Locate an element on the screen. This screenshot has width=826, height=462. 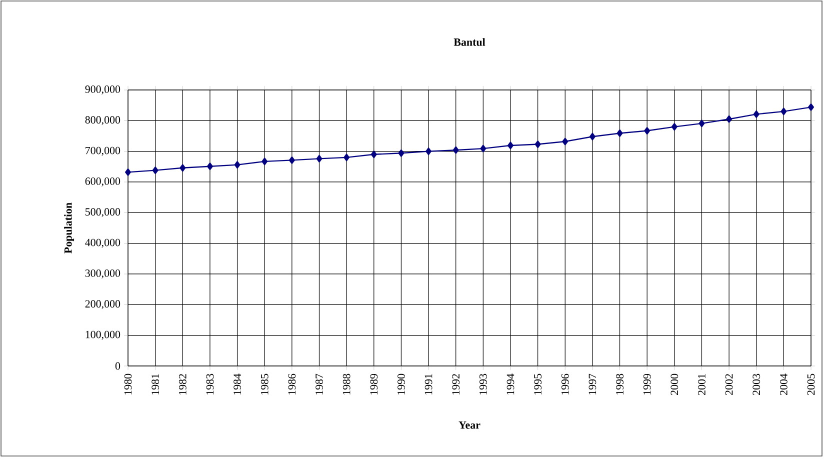
x-tick-label: 1987 is located at coordinates (319, 384).